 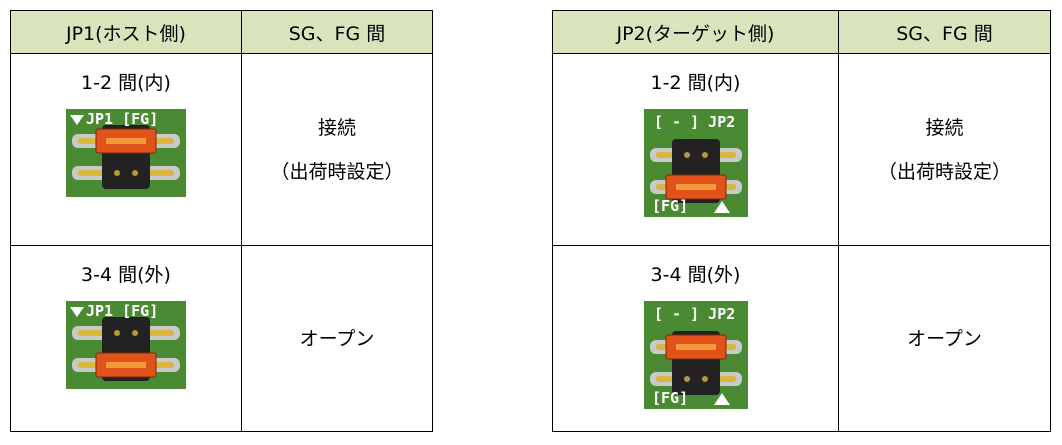 What do you see at coordinates (695, 32) in the screenshot?
I see `header-cell: JP2(ターゲット側)` at bounding box center [695, 32].